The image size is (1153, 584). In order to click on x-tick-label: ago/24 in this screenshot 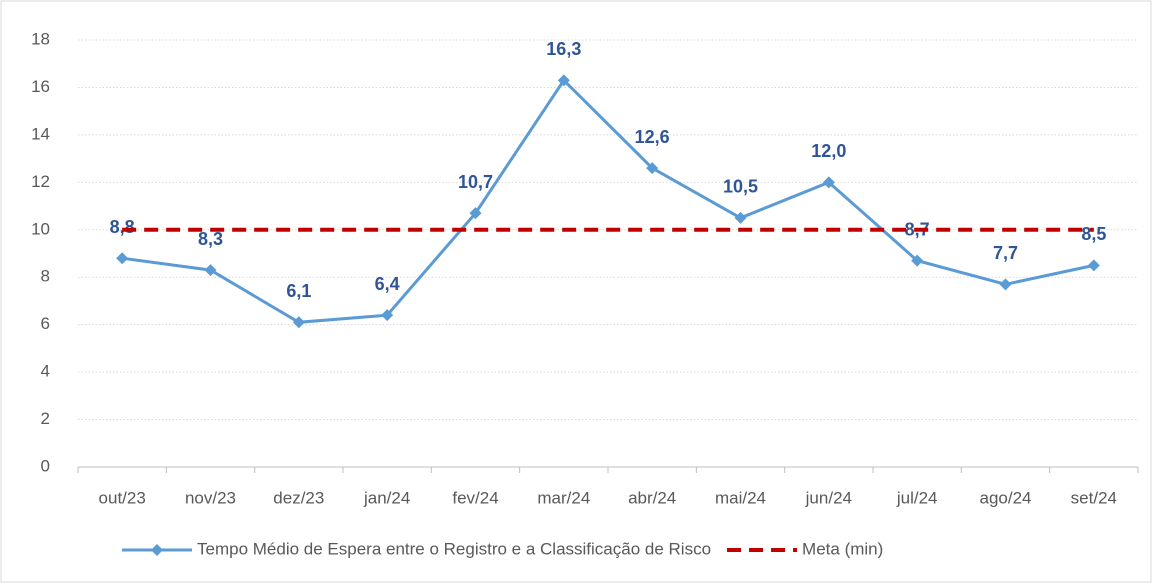, I will do `click(1006, 497)`.